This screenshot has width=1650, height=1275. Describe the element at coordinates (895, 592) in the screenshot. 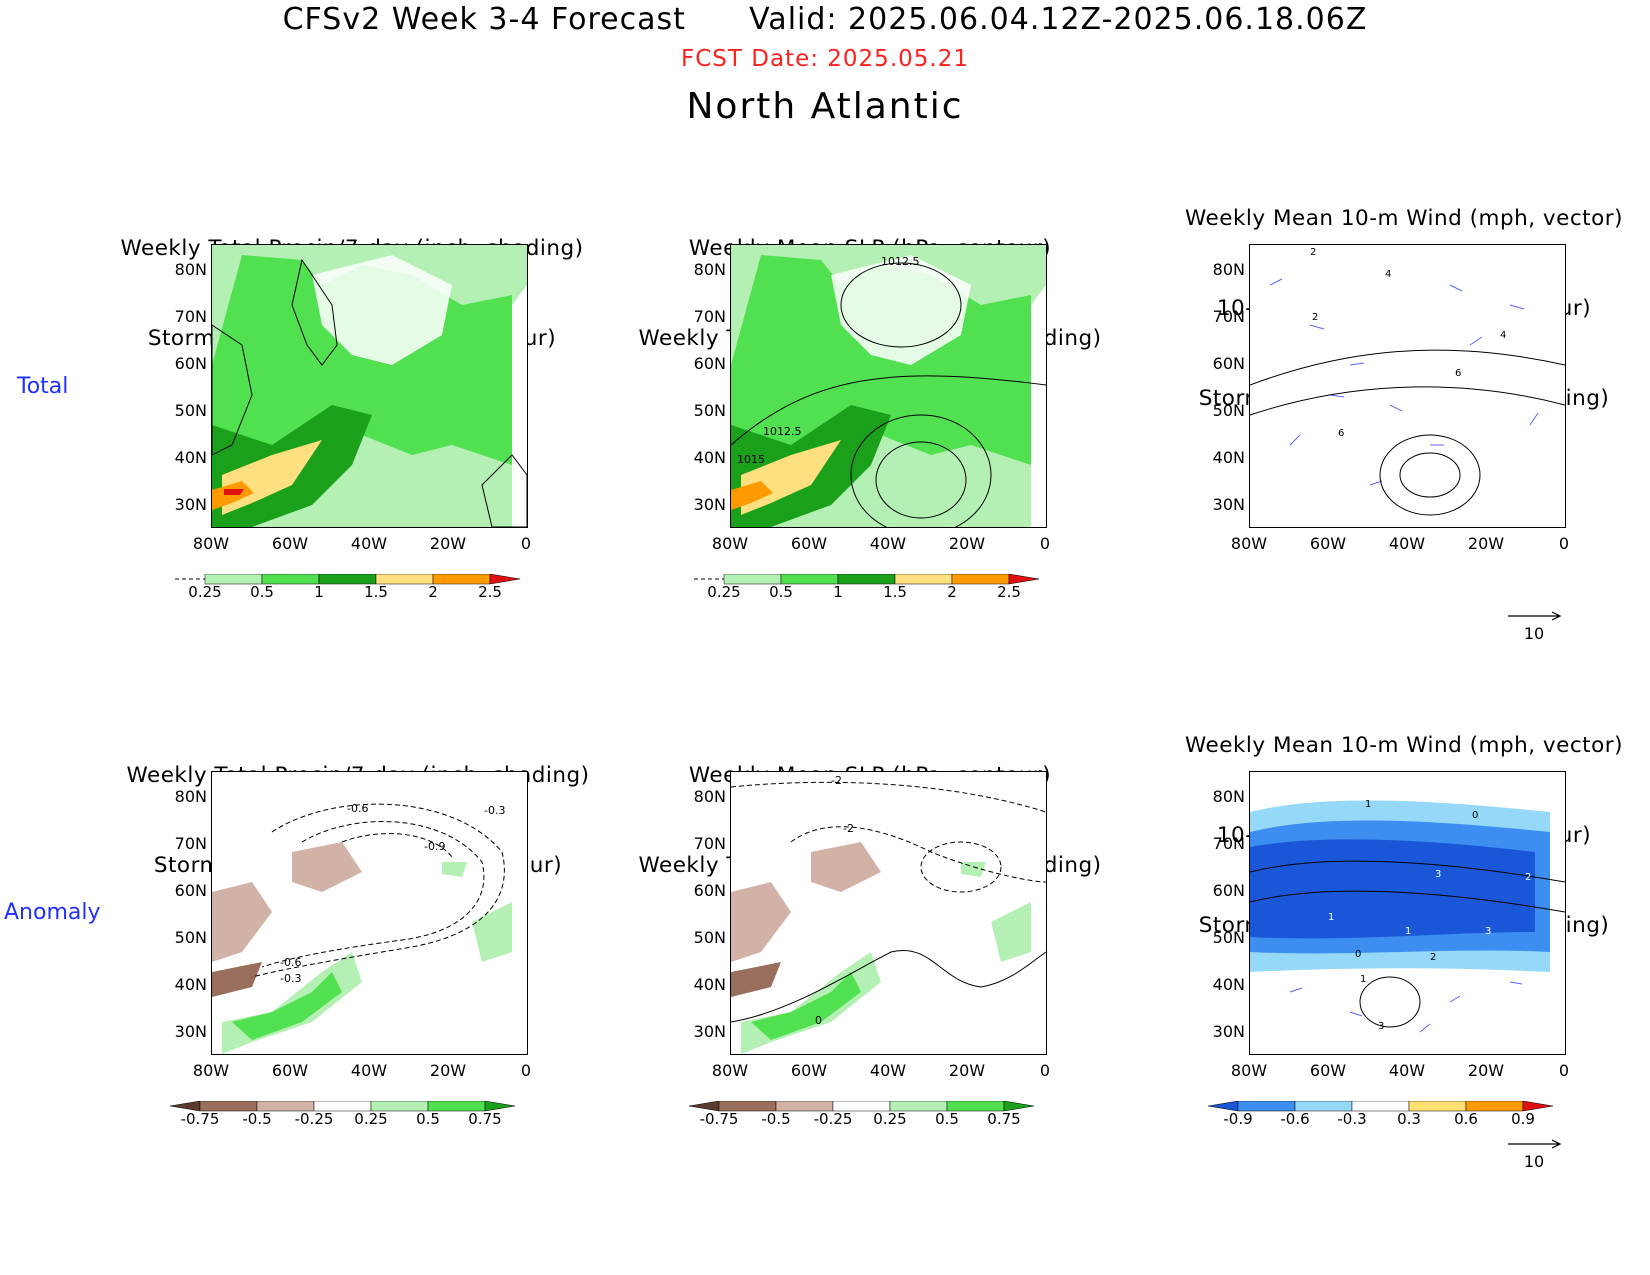

I see `colorbar-tick-label: 1.5` at that location.